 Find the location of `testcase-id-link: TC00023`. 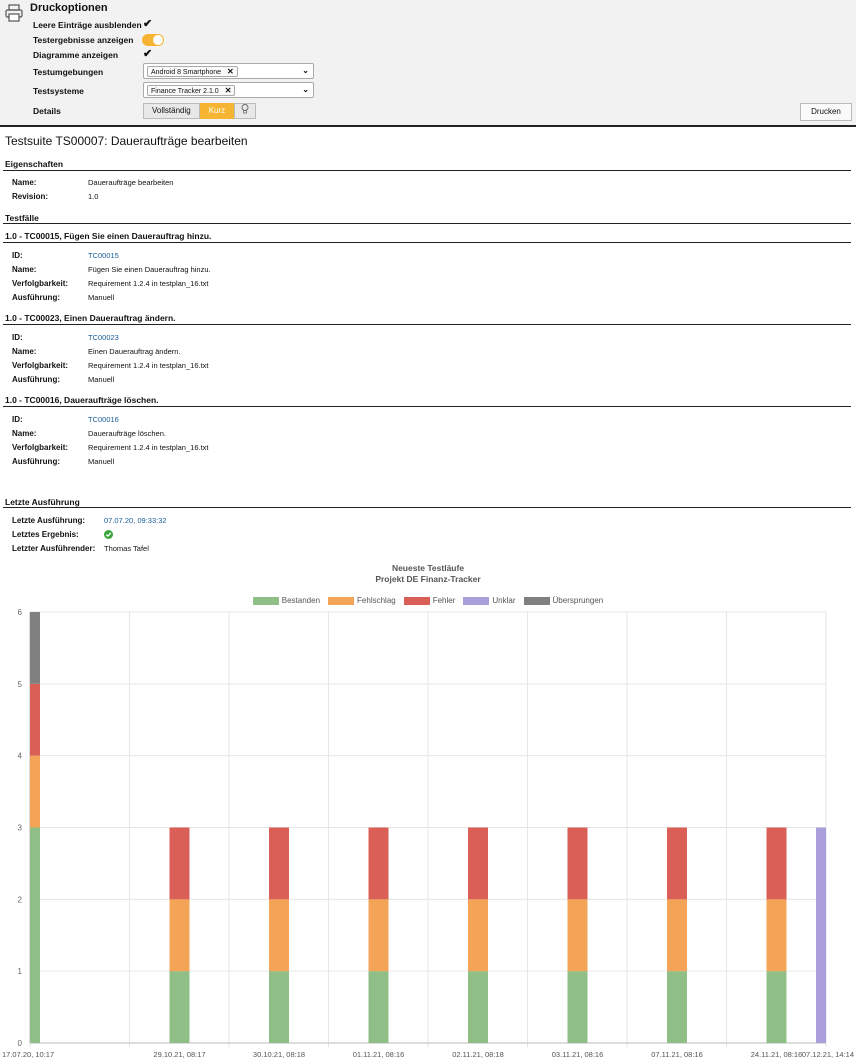

testcase-id-link: TC00023 is located at coordinates (103, 337).